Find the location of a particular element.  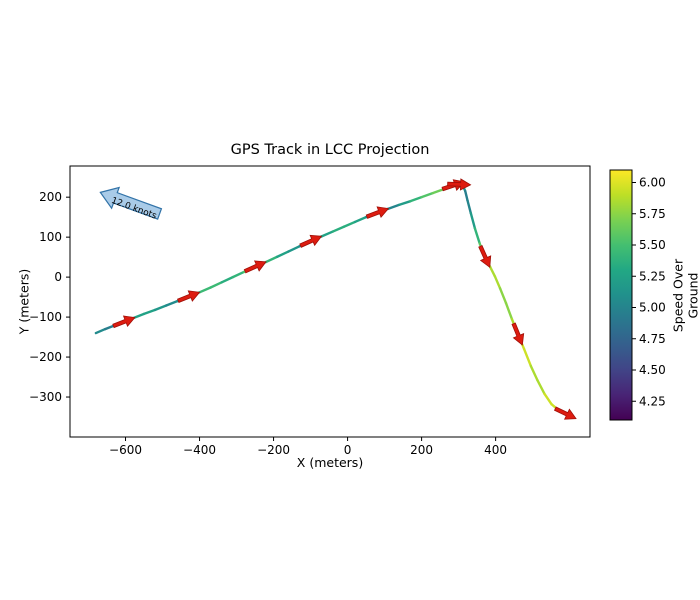

y-axis-ticks: 200 100 0 −100 −200 −300 is located at coordinates (49, 297).